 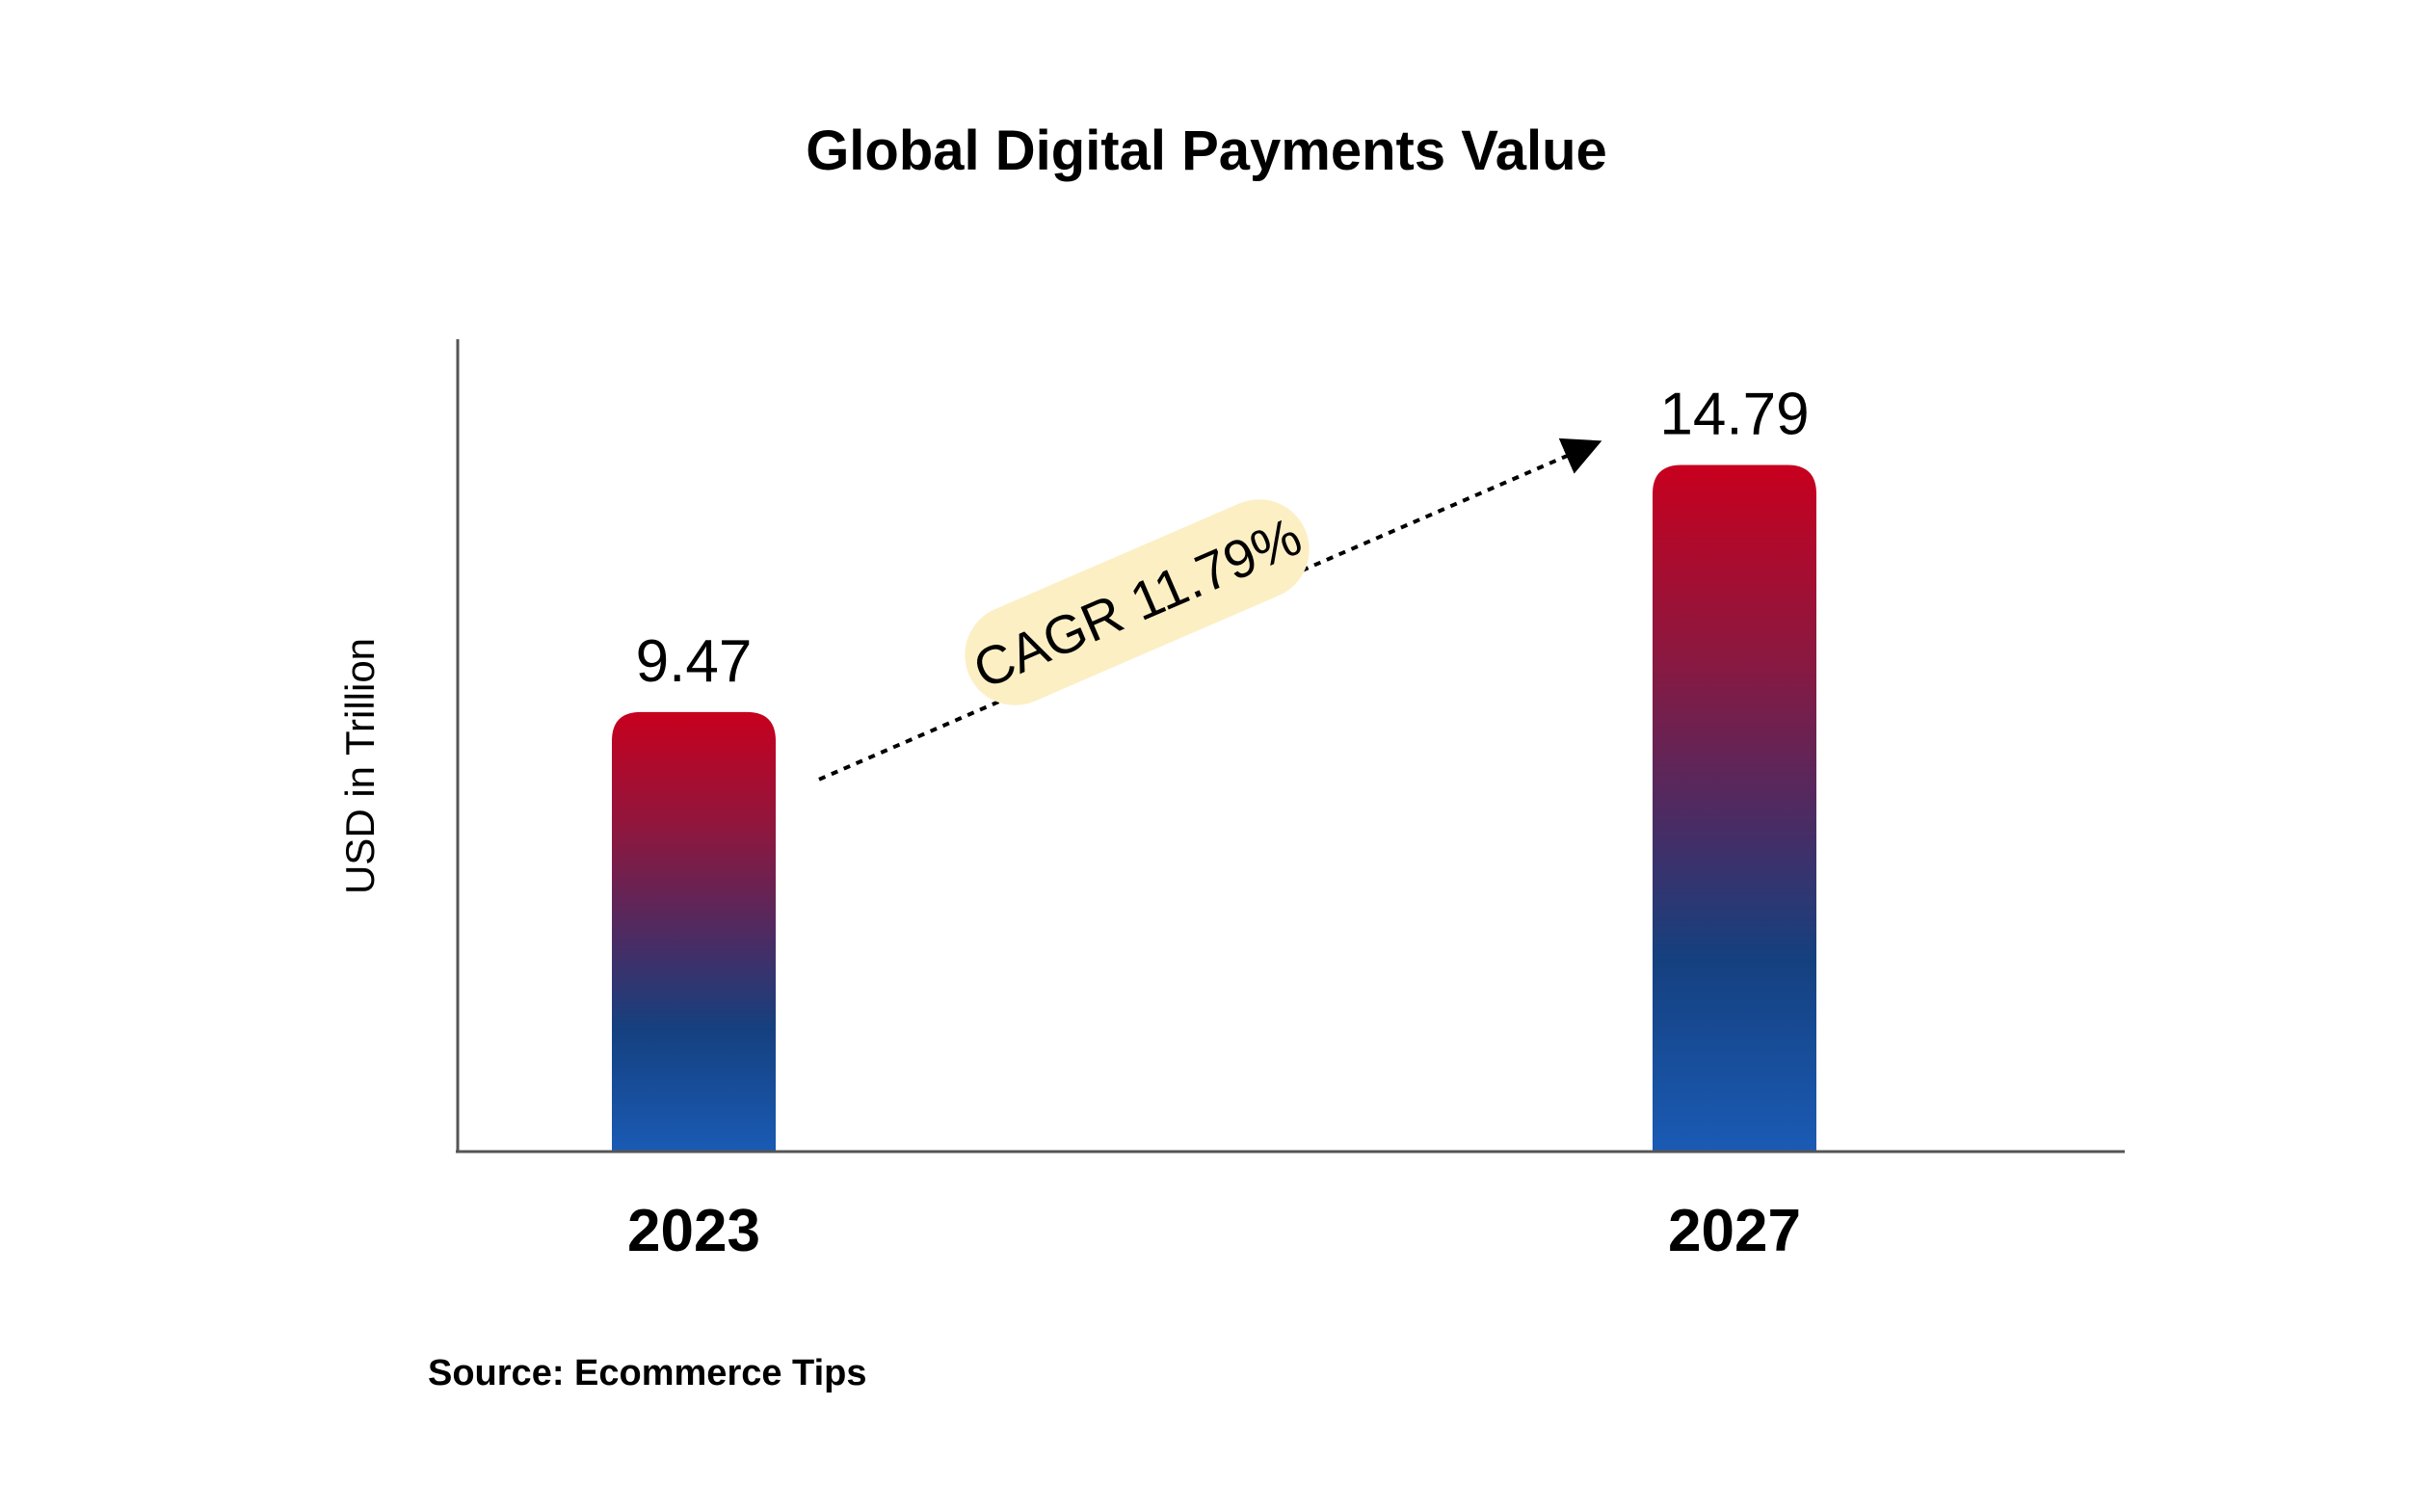 I want to click on cagr-badge: CAGR 11.79%, so click(x=1137, y=602).